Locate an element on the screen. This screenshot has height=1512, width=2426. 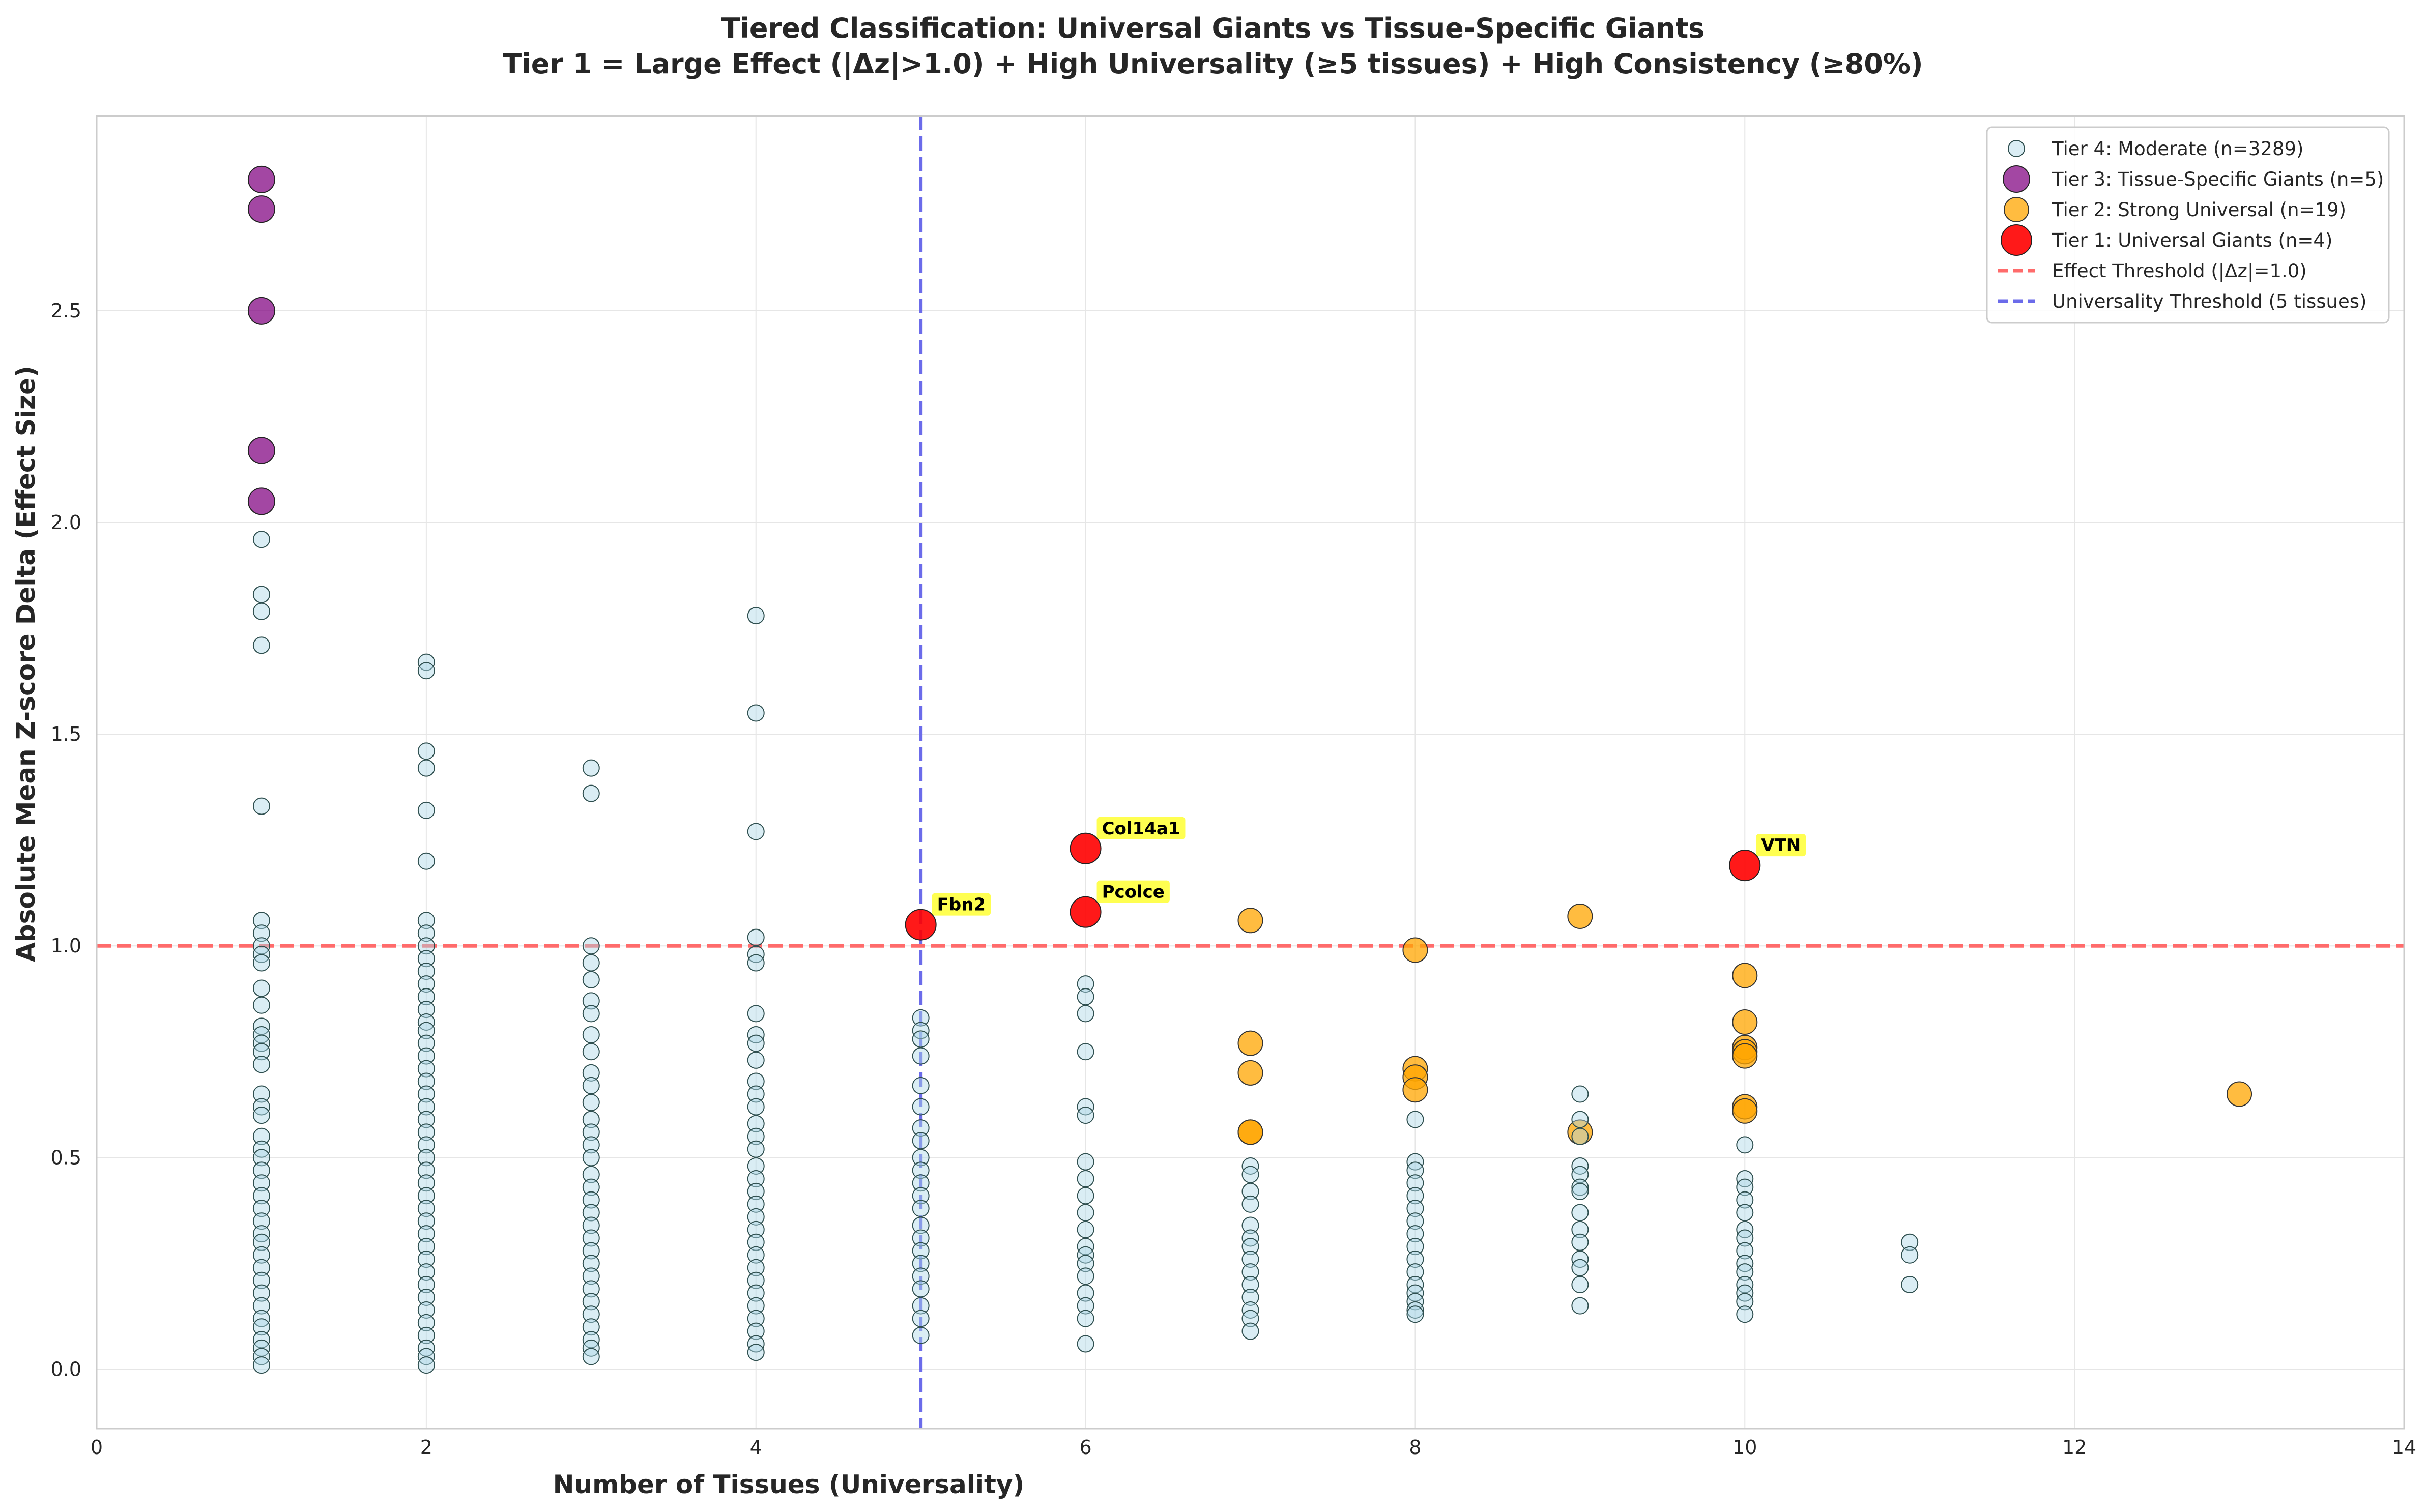
x-tick-label: 6 is located at coordinates (1085, 1447).